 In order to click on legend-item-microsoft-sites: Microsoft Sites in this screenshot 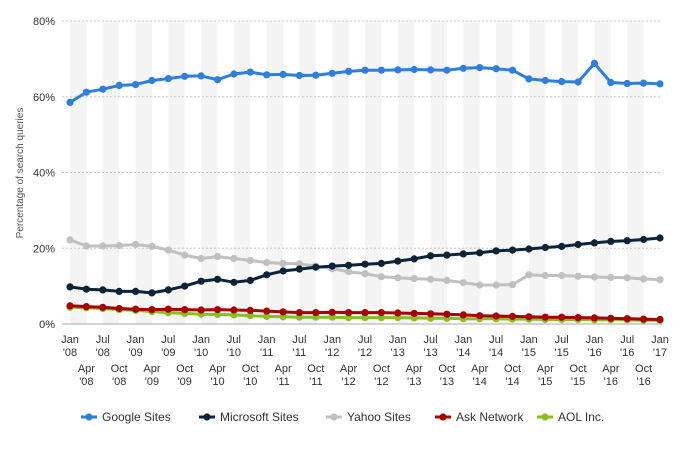, I will do `click(249, 417)`.